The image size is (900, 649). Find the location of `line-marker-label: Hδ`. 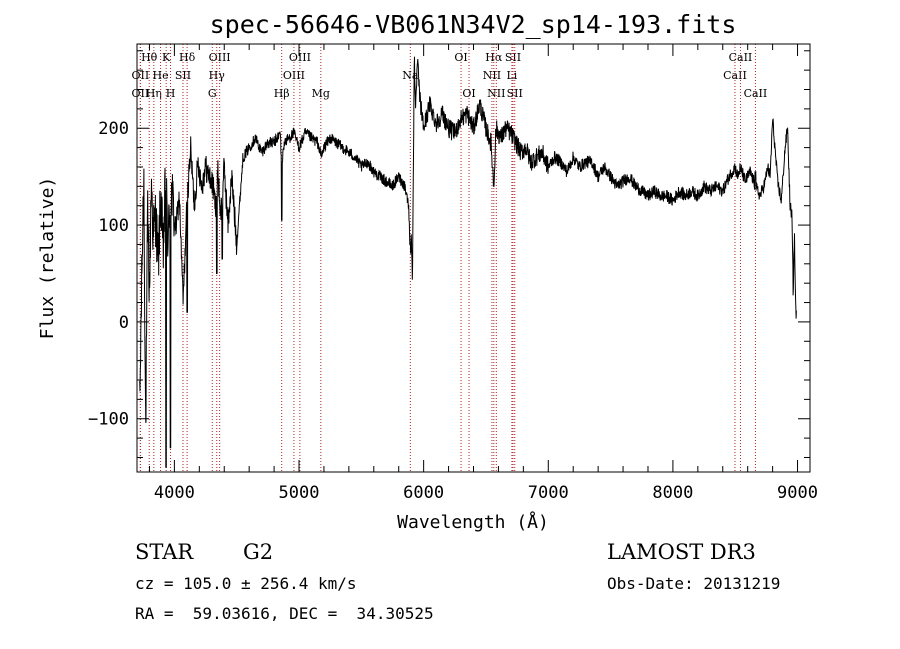

line-marker-label: Hδ is located at coordinates (187, 57).